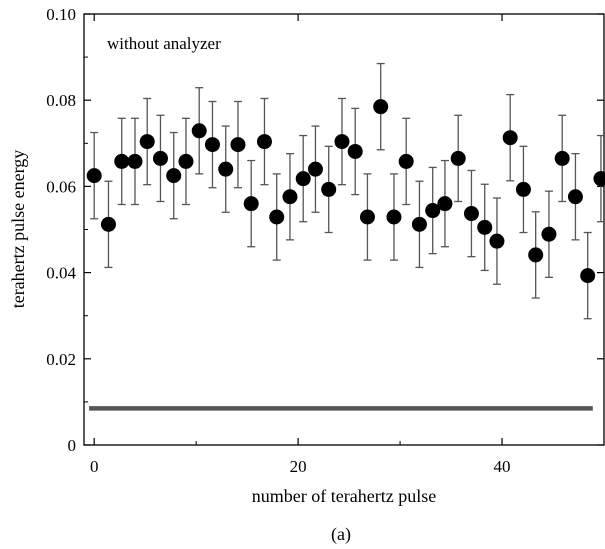 This screenshot has height=549, width=605. Describe the element at coordinates (94, 466) in the screenshot. I see `x-tick-label: 0` at that location.